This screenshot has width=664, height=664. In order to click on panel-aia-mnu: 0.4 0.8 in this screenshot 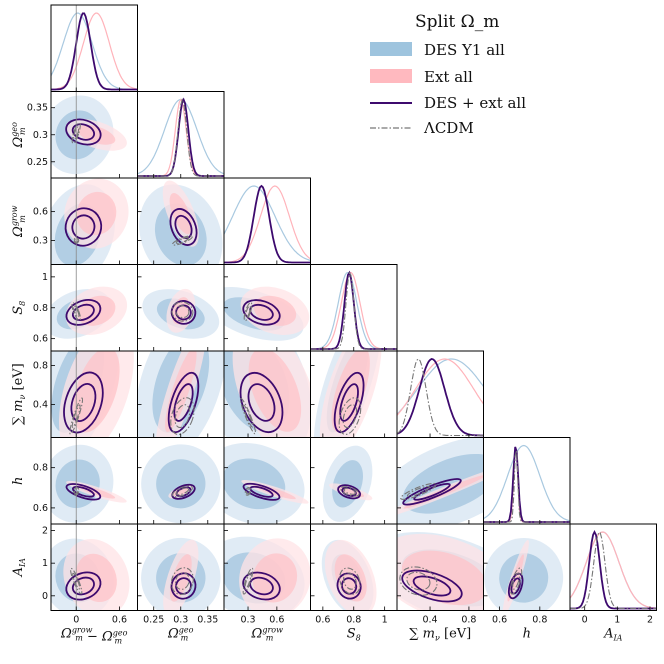, I will do `click(440, 574)`.